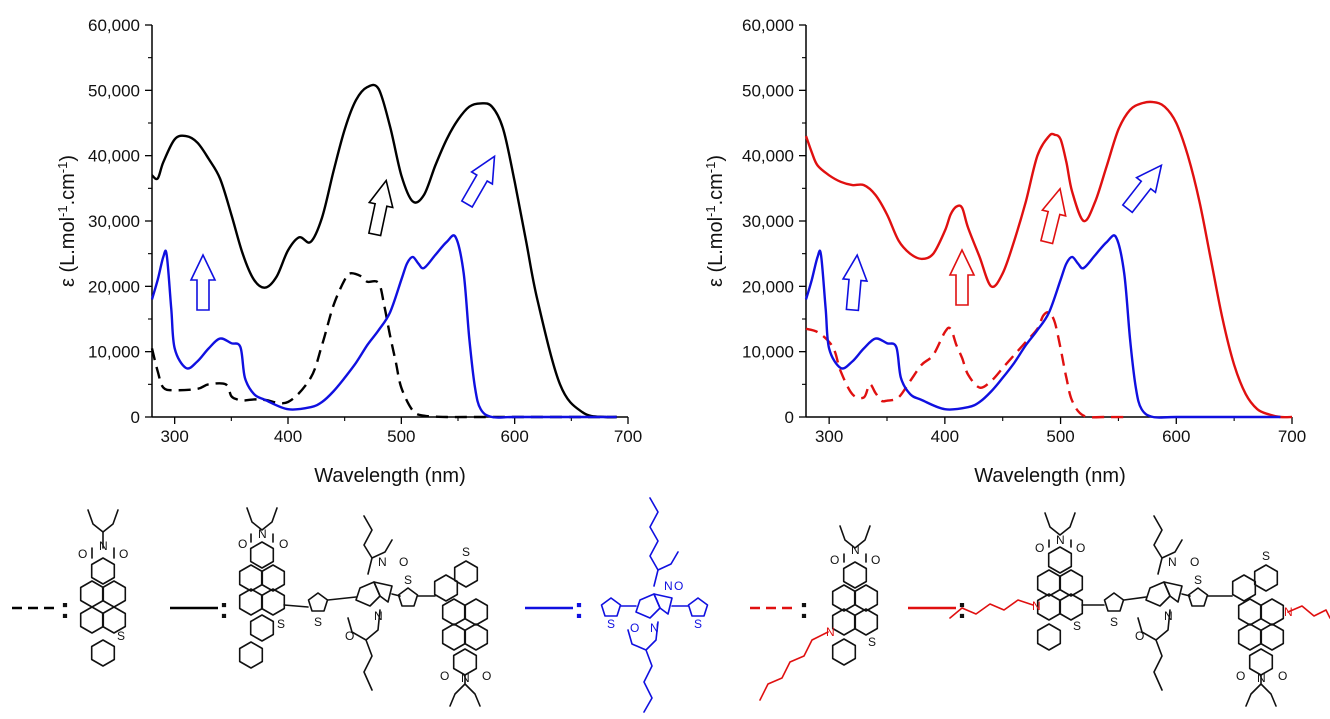 The width and height of the screenshot is (1330, 719). I want to click on arrows-left, so click(342, 232).